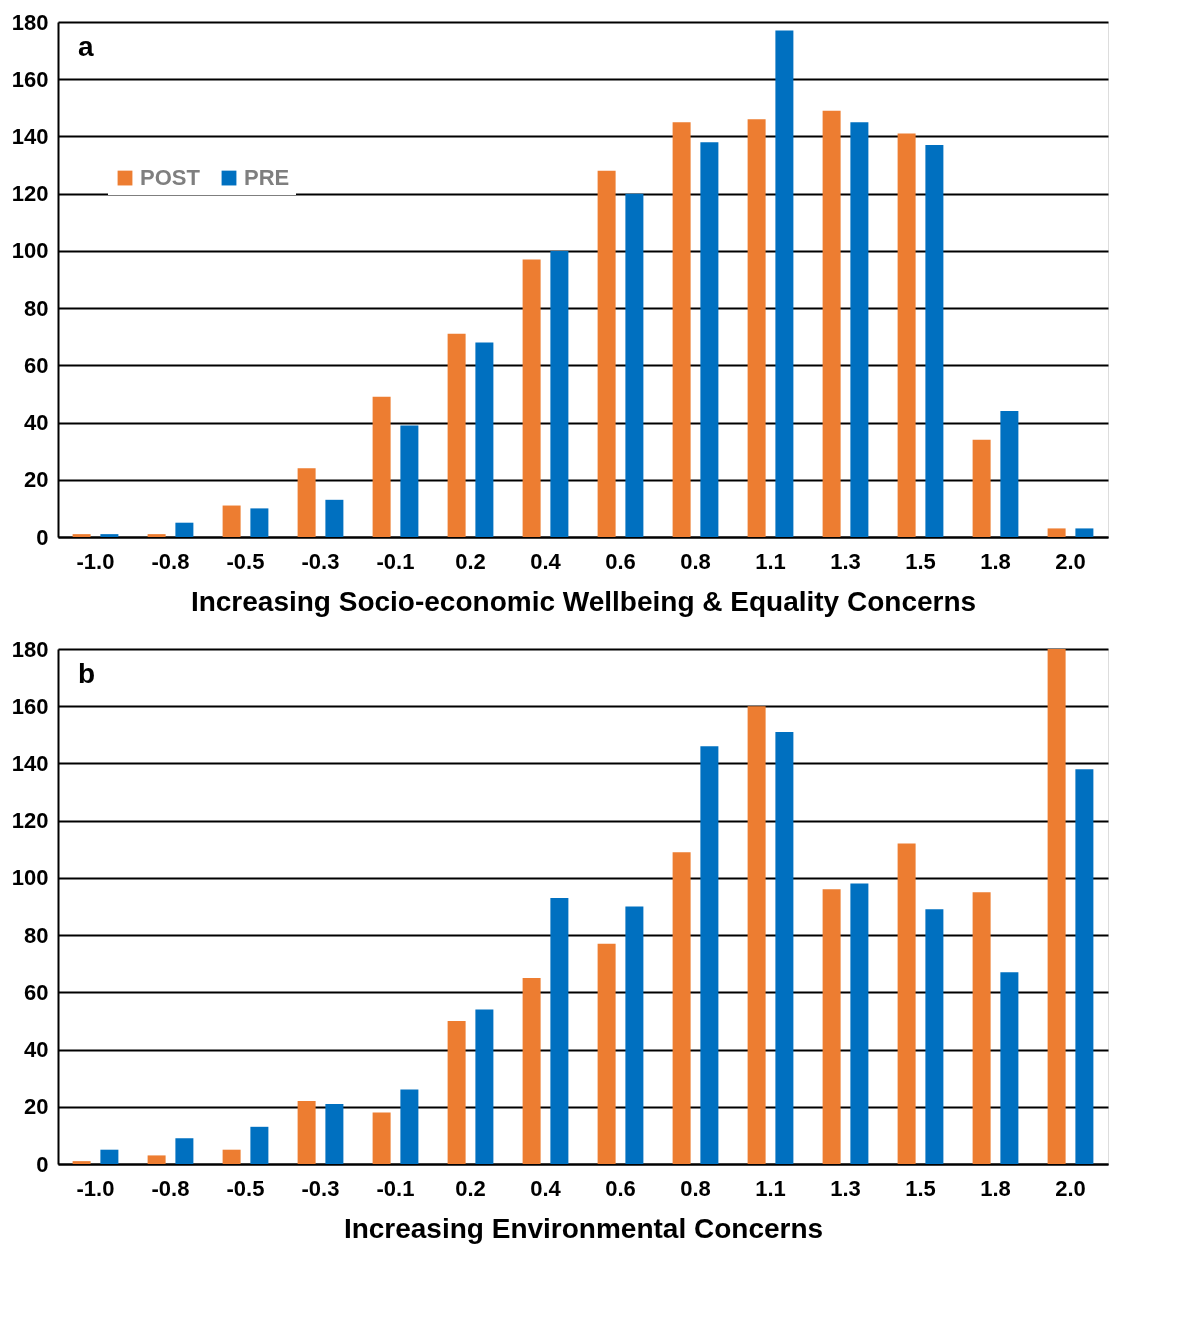 This screenshot has width=1188, height=1329. Describe the element at coordinates (36, 1107) in the screenshot. I see `y-tick-label: 20` at that location.